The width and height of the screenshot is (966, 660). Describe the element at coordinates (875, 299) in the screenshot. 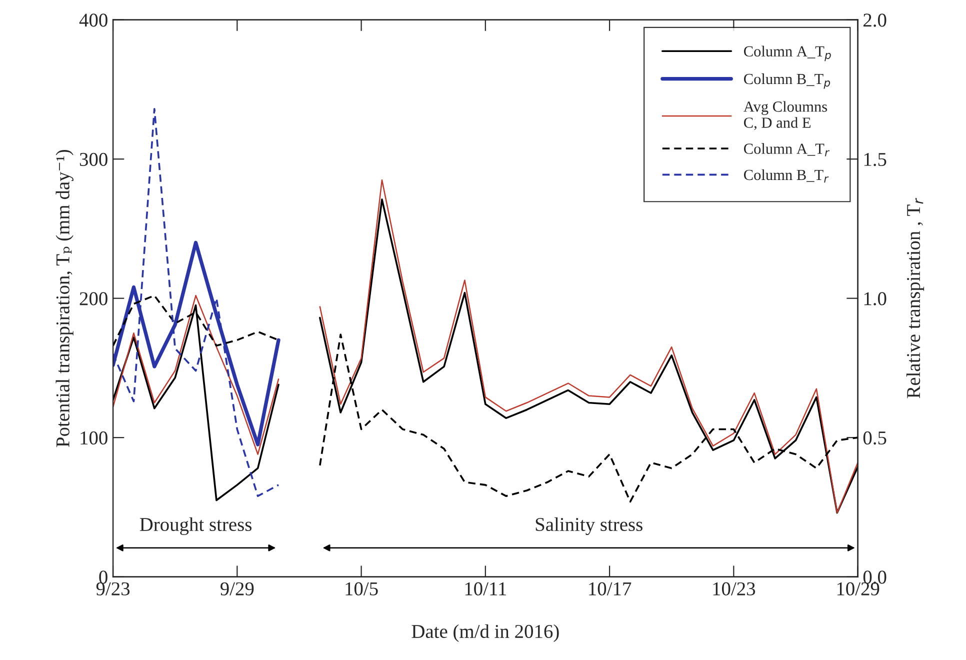

I see `y2-tick-label: 1.0` at that location.